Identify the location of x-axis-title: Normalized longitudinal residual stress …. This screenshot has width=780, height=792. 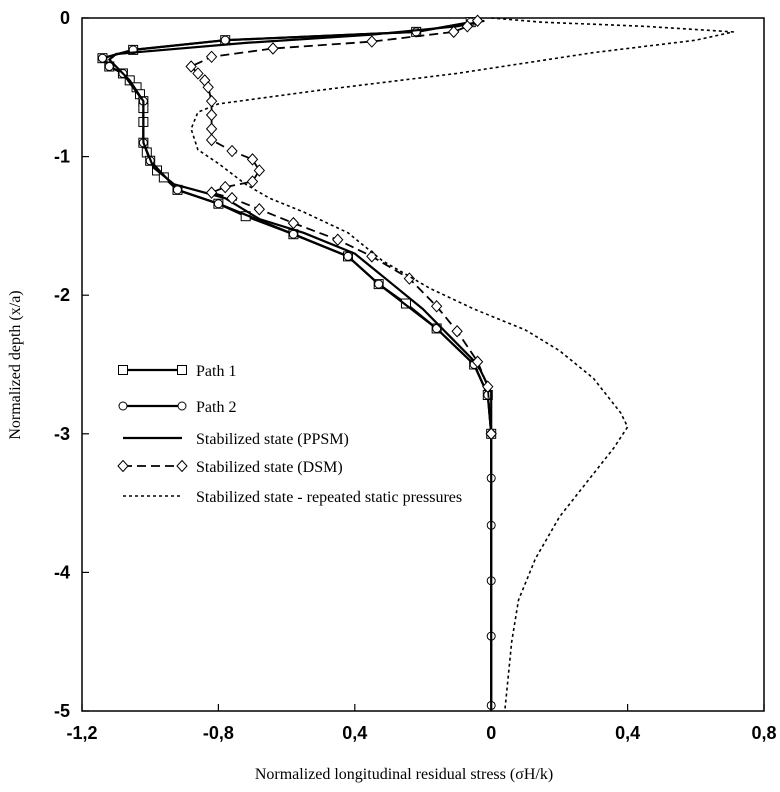
(404, 774).